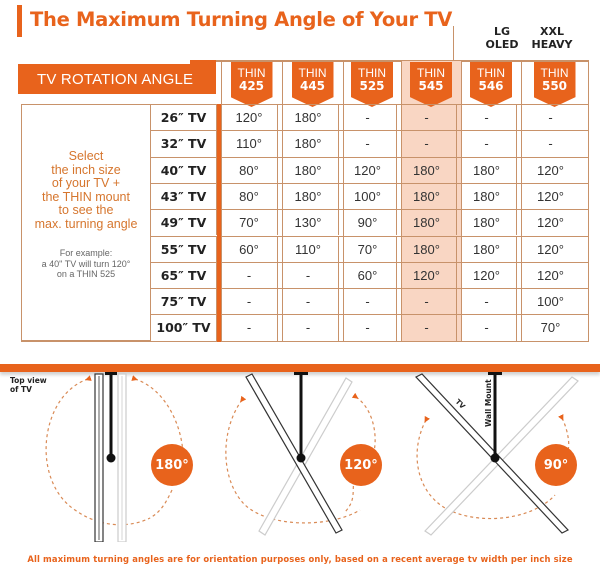 The width and height of the screenshot is (600, 572). What do you see at coordinates (184, 249) in the screenshot?
I see `tv-size-label: 55″ TV` at bounding box center [184, 249].